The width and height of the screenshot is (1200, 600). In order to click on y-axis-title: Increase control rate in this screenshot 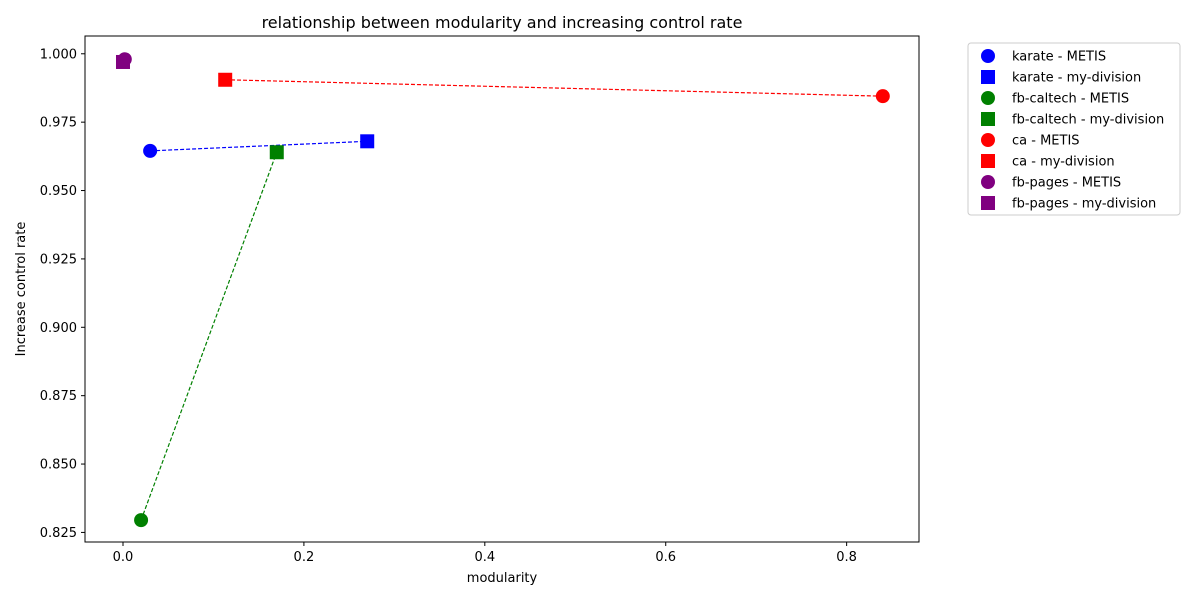, I will do `click(21, 289)`.